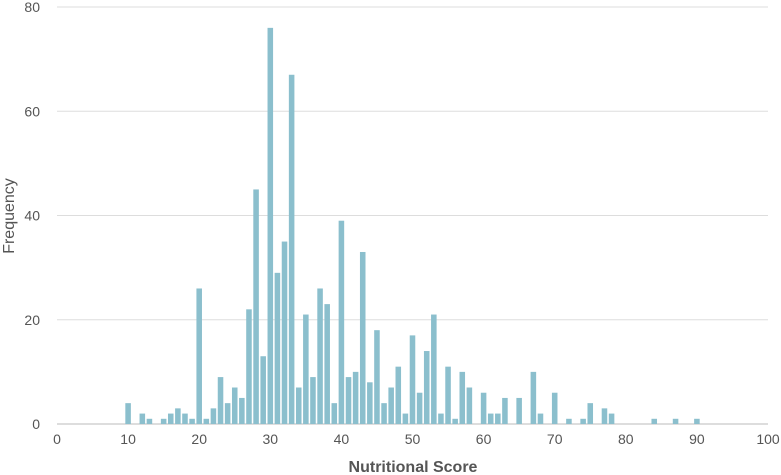 The height and width of the screenshot is (475, 781). Describe the element at coordinates (697, 439) in the screenshot. I see `x-tick-label: 90` at that location.